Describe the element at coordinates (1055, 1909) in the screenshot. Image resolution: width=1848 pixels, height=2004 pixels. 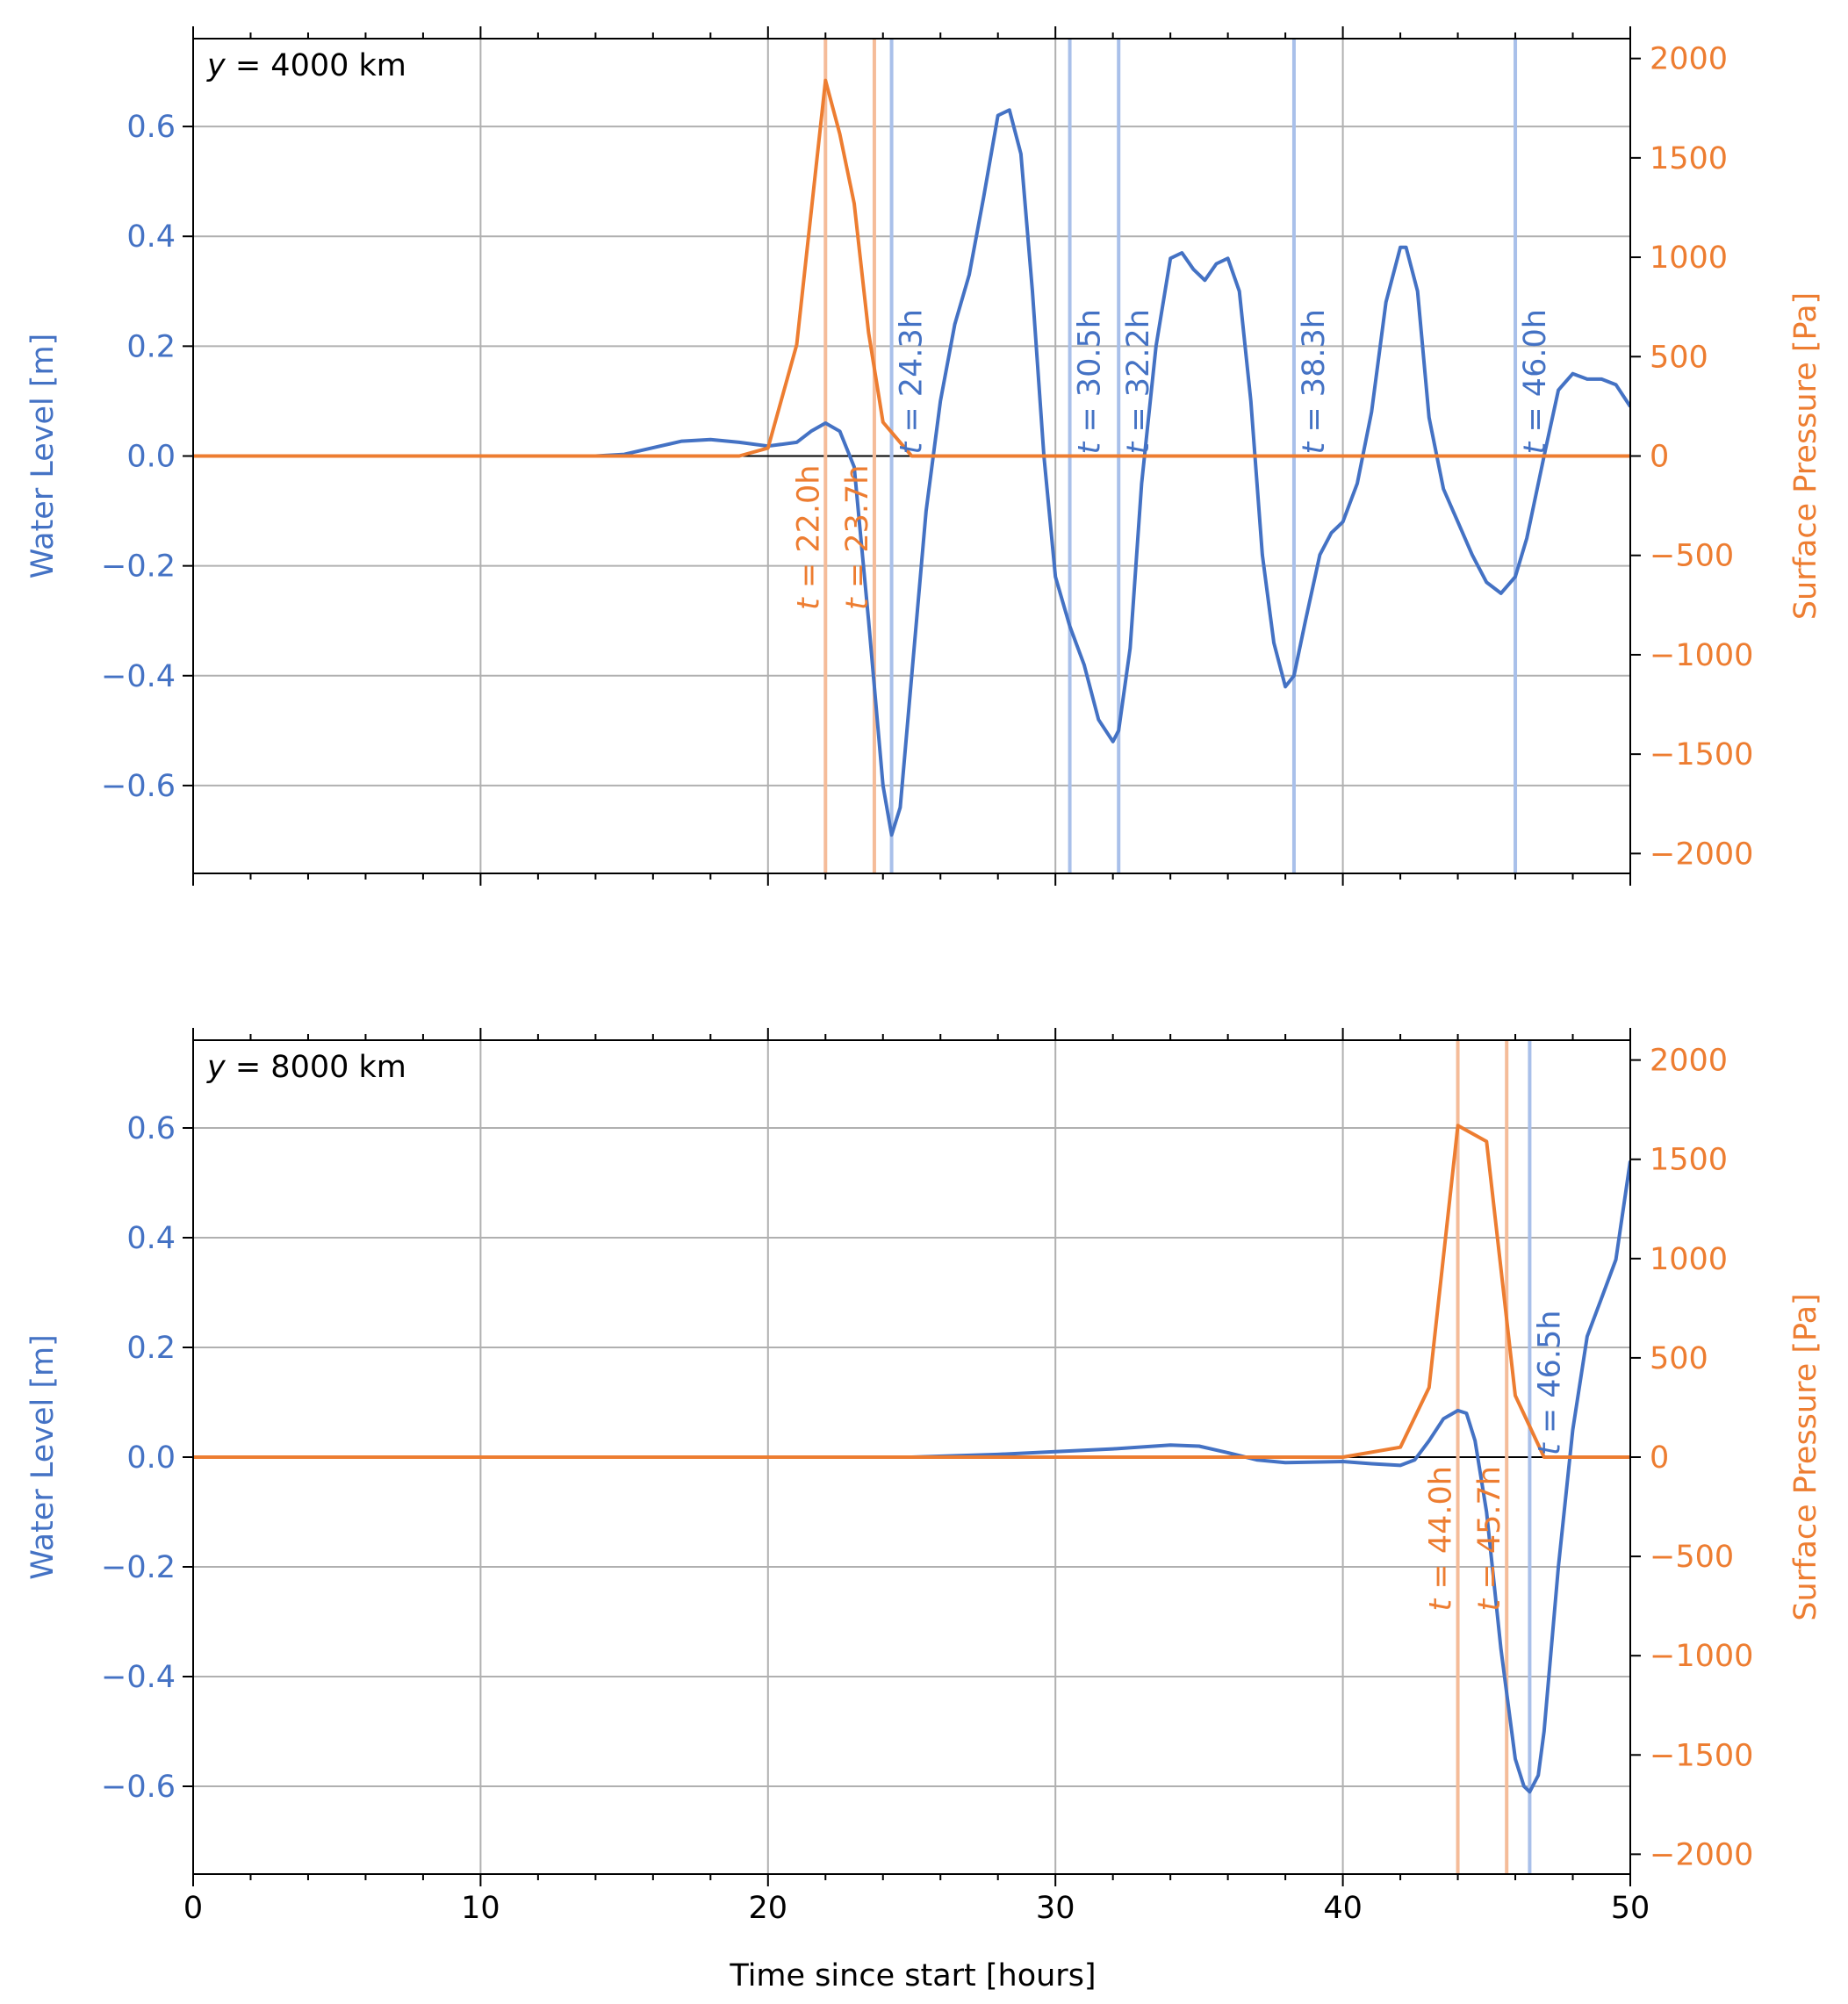
I see `x-tick-label: 30` at that location.